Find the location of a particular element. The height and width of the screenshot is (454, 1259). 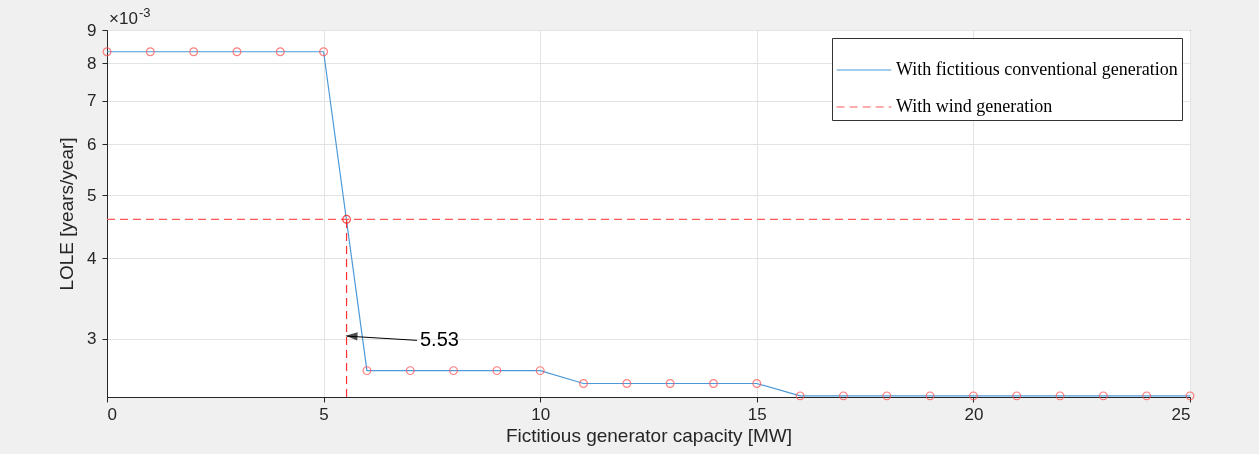

y-tick-label: 7 is located at coordinates (92, 101).